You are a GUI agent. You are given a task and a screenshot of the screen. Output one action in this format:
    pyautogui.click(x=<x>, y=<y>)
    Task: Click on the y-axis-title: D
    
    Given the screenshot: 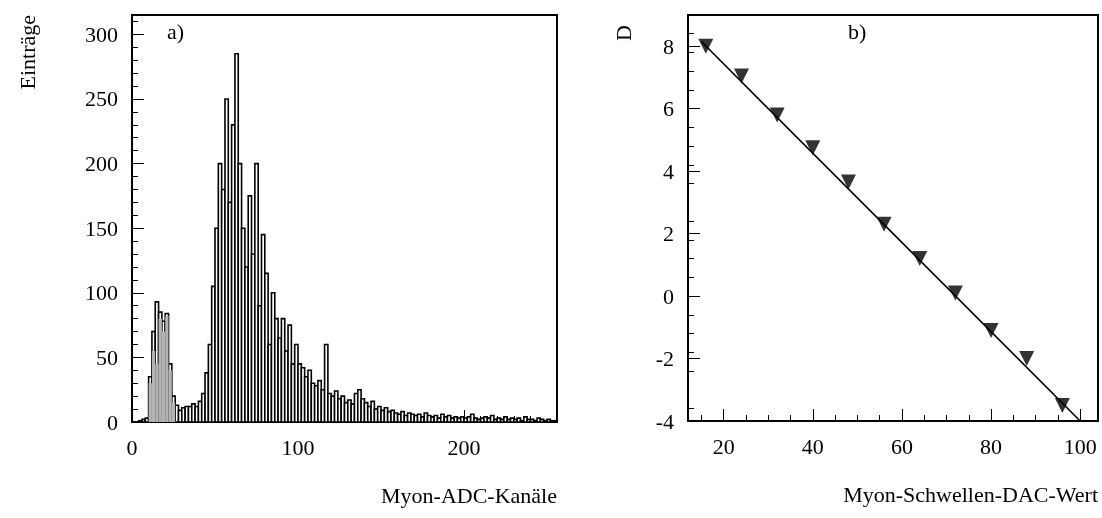 What is the action you would take?
    pyautogui.click(x=623, y=33)
    